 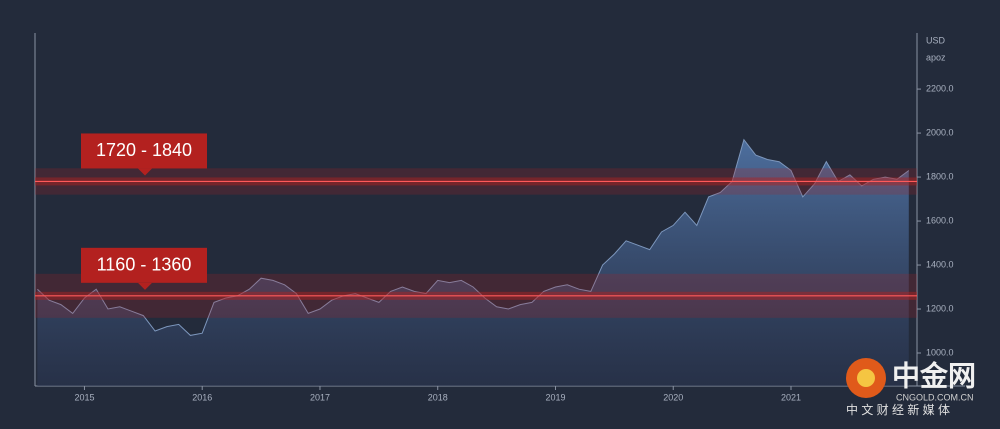 What do you see at coordinates (940, 88) in the screenshot?
I see `y-tick-label: 2200.0` at bounding box center [940, 88].